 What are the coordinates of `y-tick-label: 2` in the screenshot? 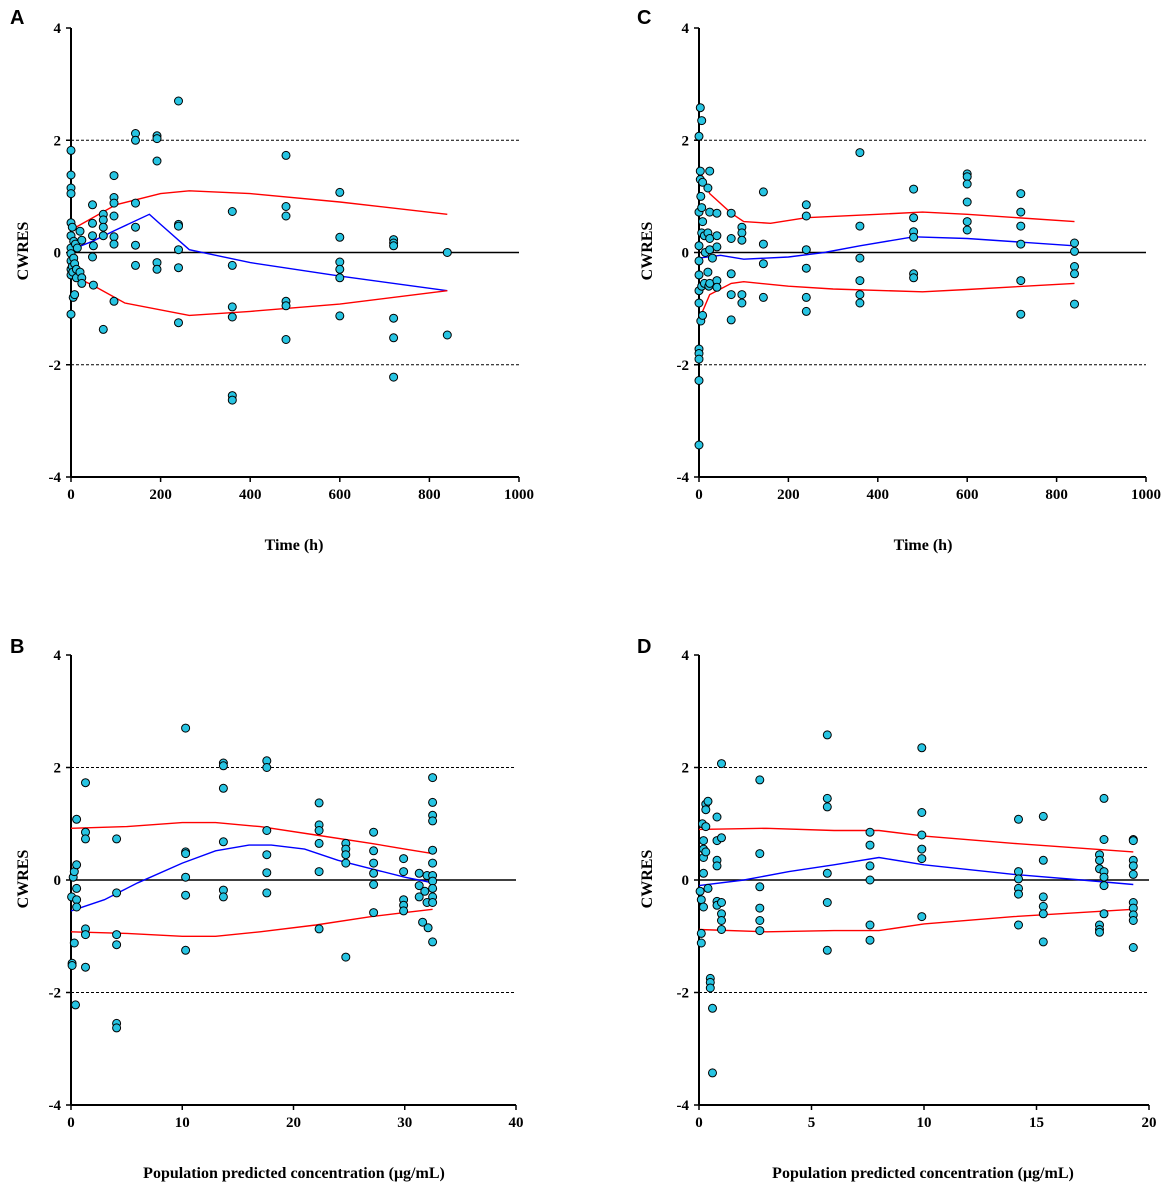 It's located at (686, 769).